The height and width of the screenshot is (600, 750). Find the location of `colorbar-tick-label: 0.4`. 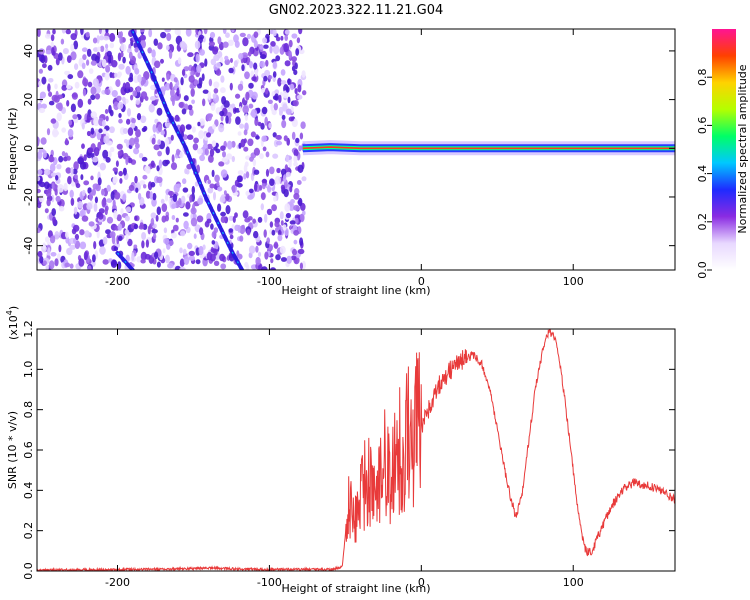

colorbar-tick-label: 0.4 is located at coordinates (702, 174).